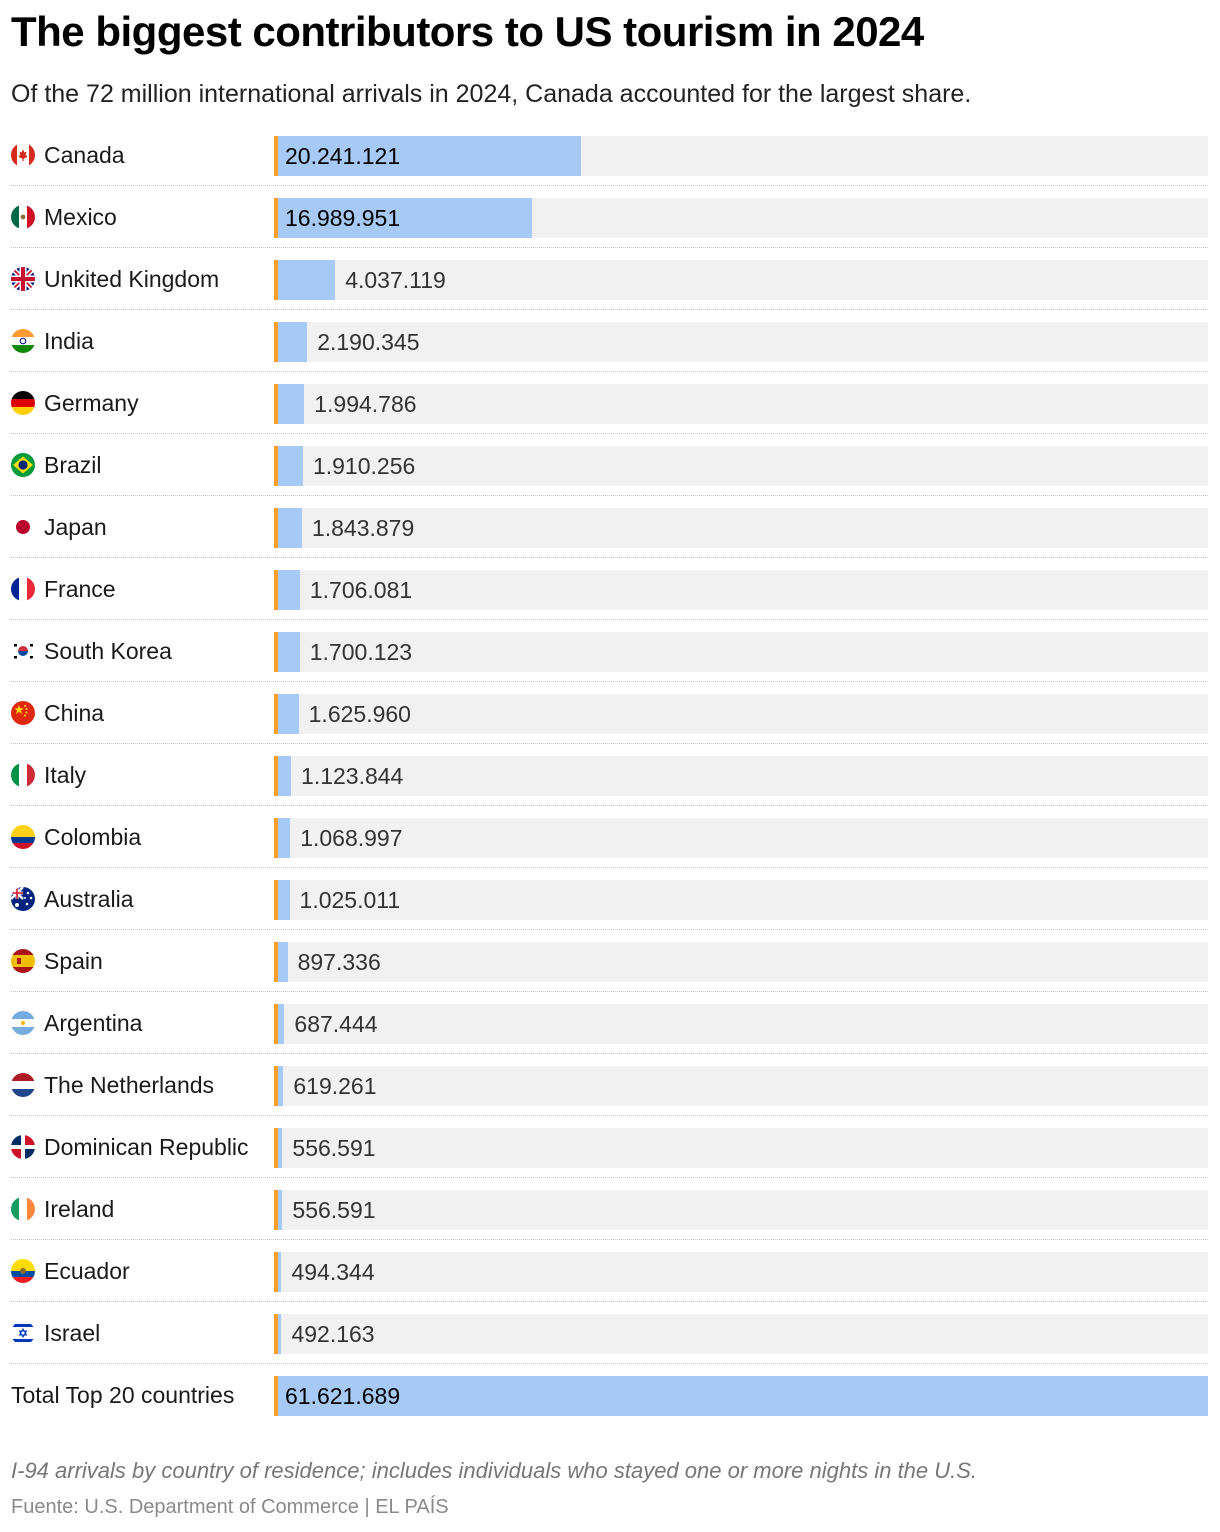 The image size is (1220, 1532). Describe the element at coordinates (140, 1271) in the screenshot. I see `category-label-cell: Ecuador` at that location.